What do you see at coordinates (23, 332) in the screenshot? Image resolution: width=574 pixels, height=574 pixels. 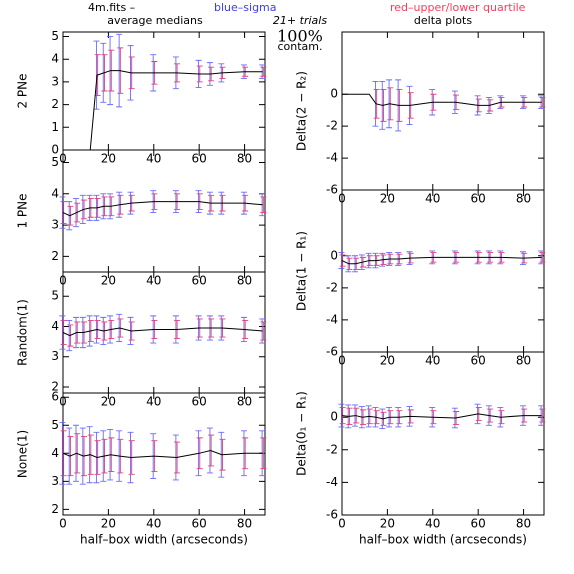 I see `y-axis-label: Random(1)` at bounding box center [23, 332].